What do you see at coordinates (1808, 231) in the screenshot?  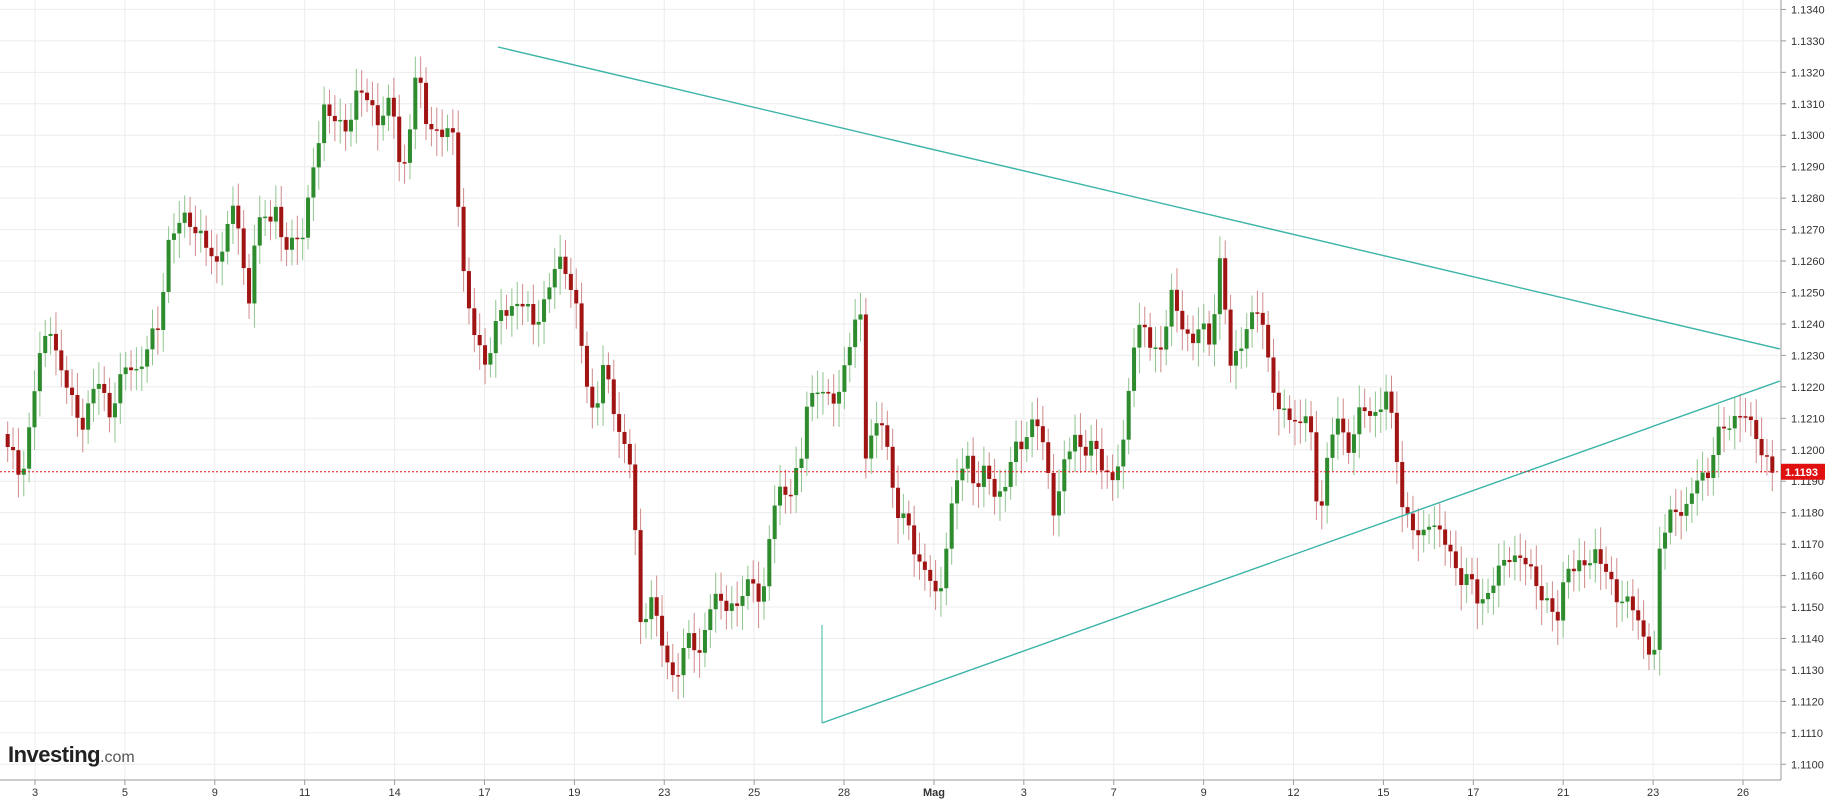 I see `y-tick-label: 1.1270` at bounding box center [1808, 231].